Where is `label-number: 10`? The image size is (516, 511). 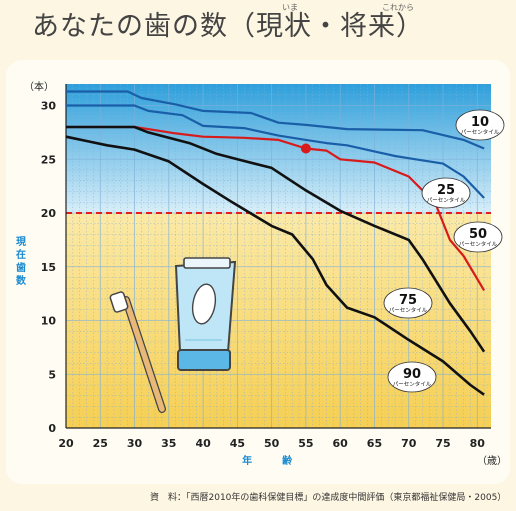 label-number: 10 is located at coordinates (480, 122).